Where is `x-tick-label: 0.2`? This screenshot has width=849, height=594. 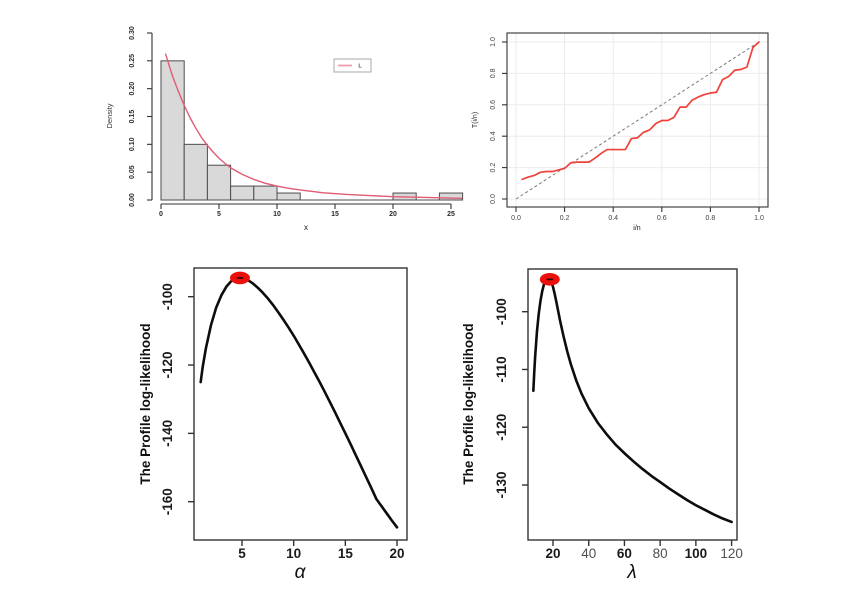
x-tick-label: 0.2 is located at coordinates (565, 218).